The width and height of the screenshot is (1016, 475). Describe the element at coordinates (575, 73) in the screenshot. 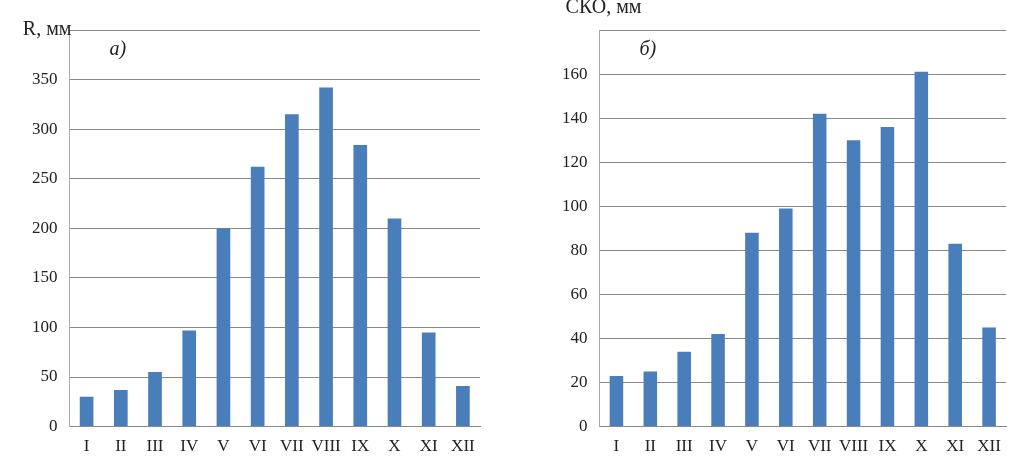

I see `y-tick-label: 160` at that location.